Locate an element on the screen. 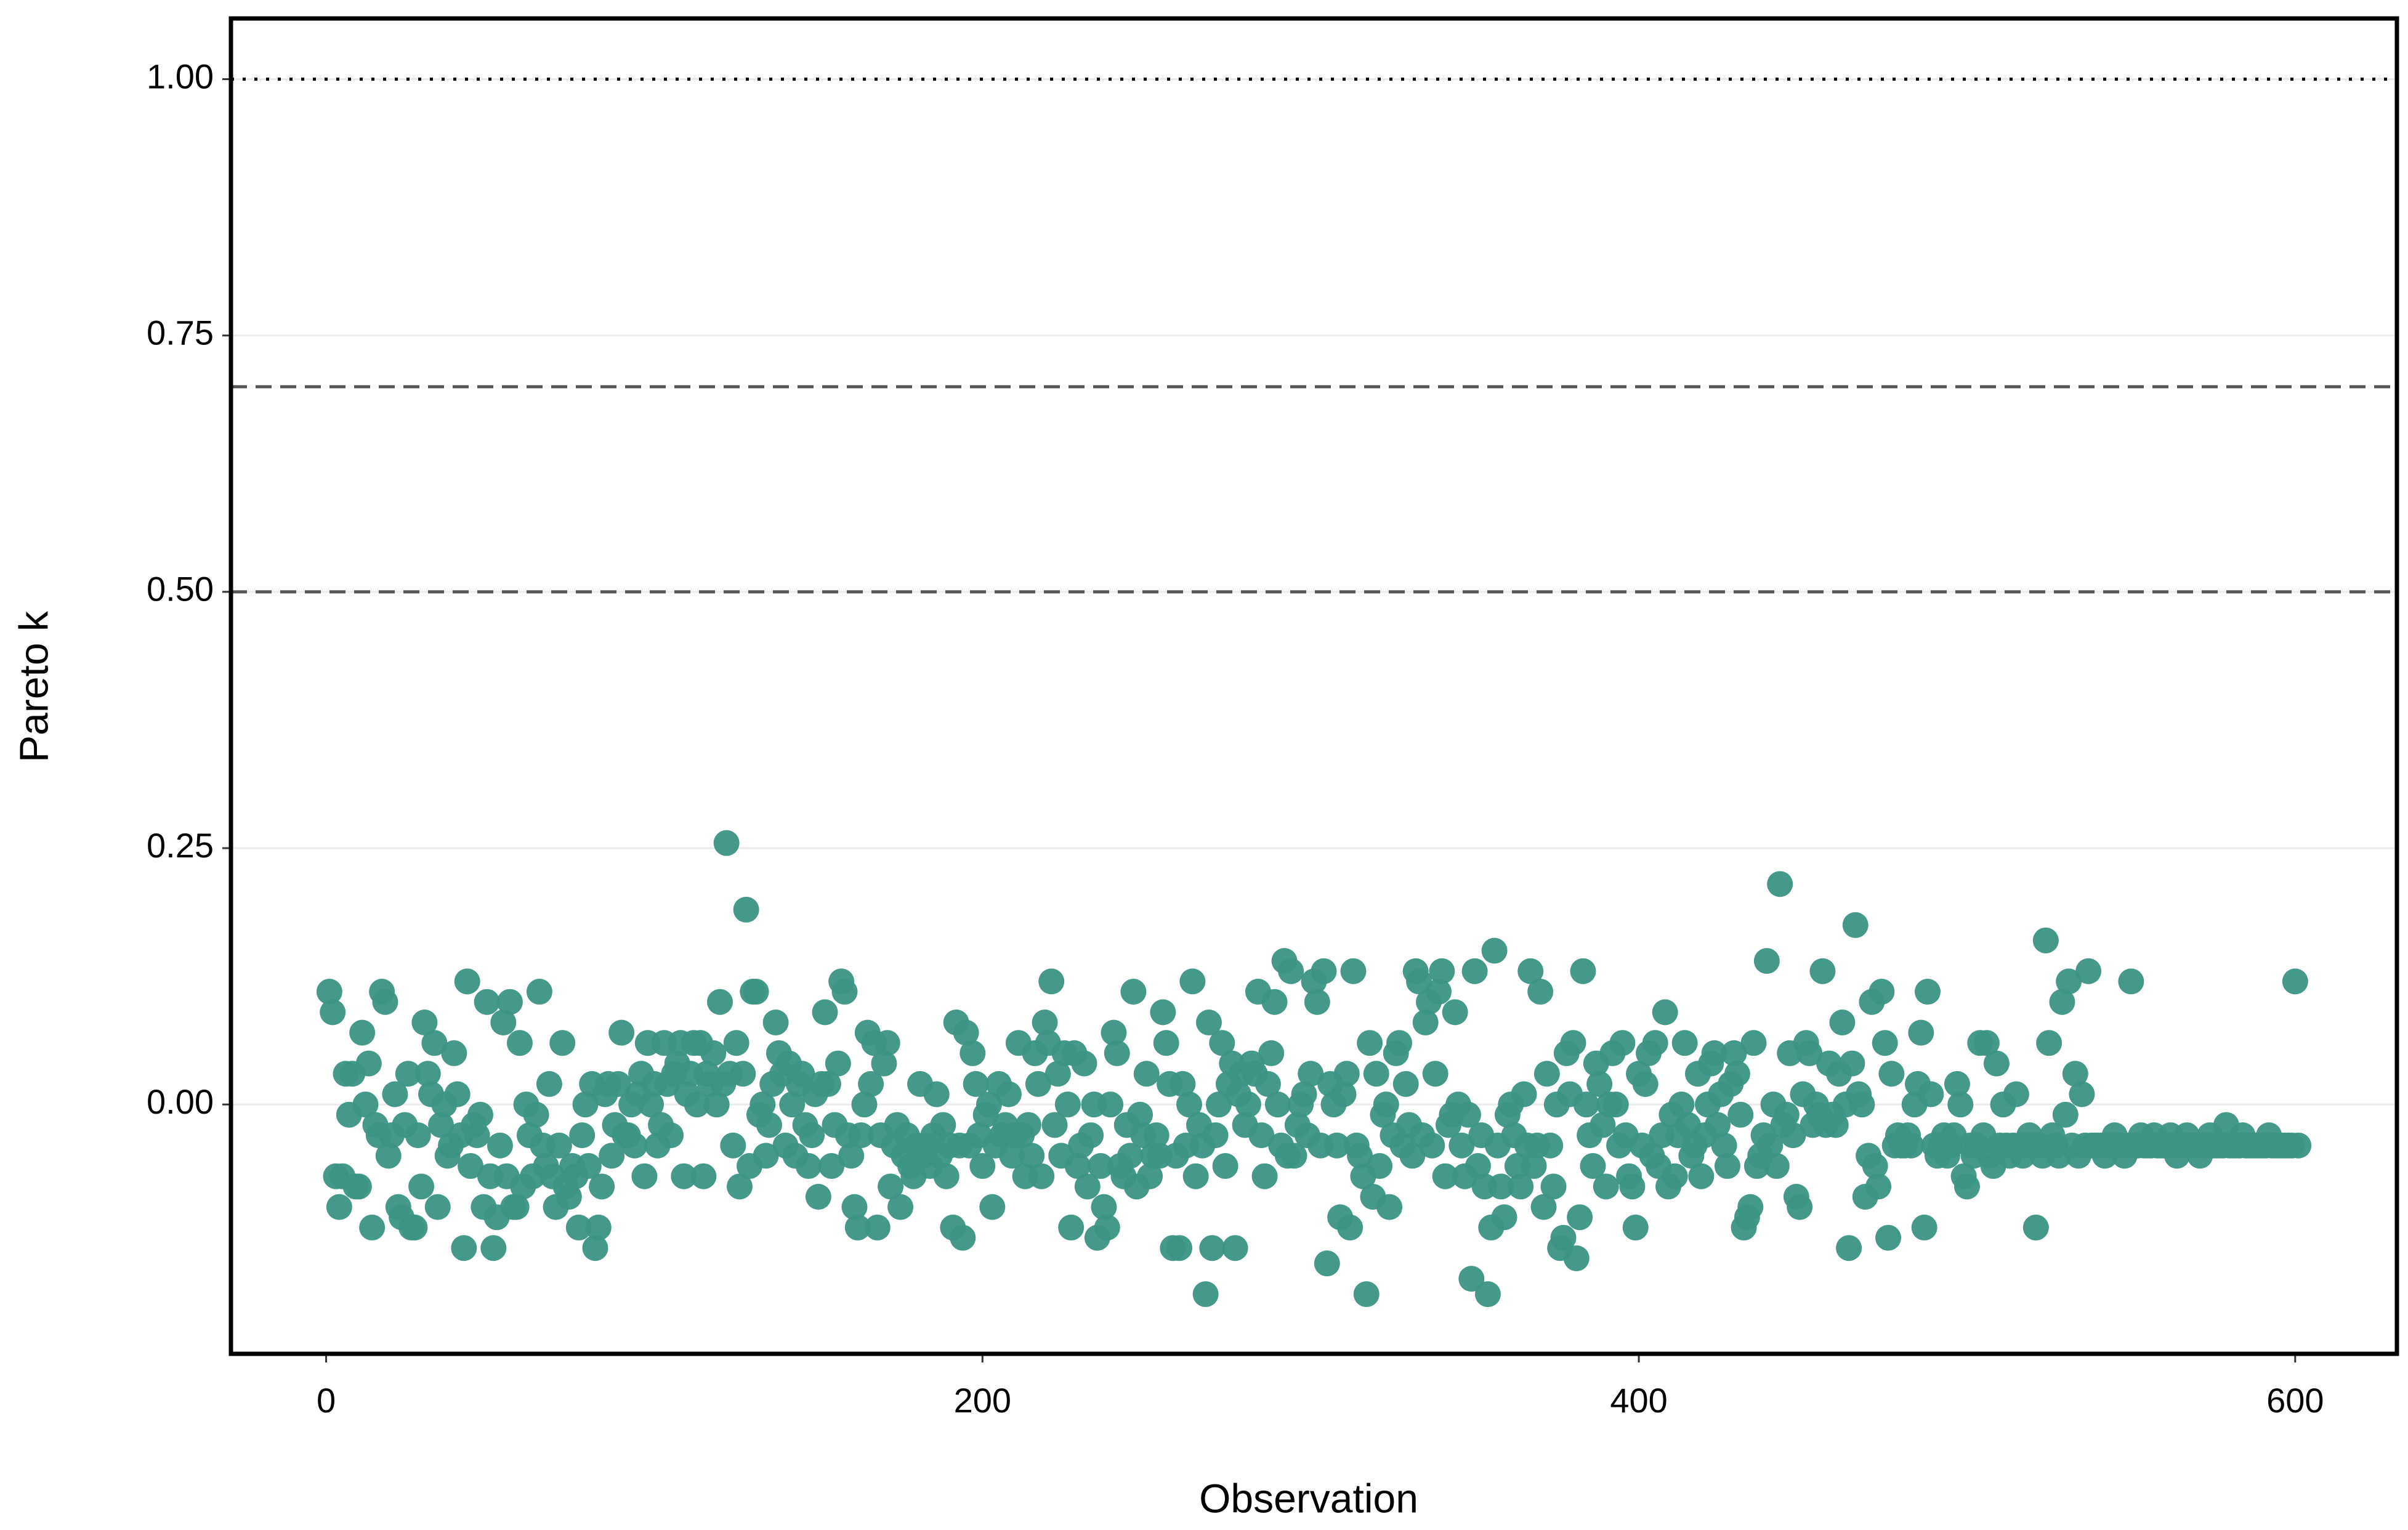 The height and width of the screenshot is (1530, 2408). y-tick-label: 0.00 is located at coordinates (180, 1101).